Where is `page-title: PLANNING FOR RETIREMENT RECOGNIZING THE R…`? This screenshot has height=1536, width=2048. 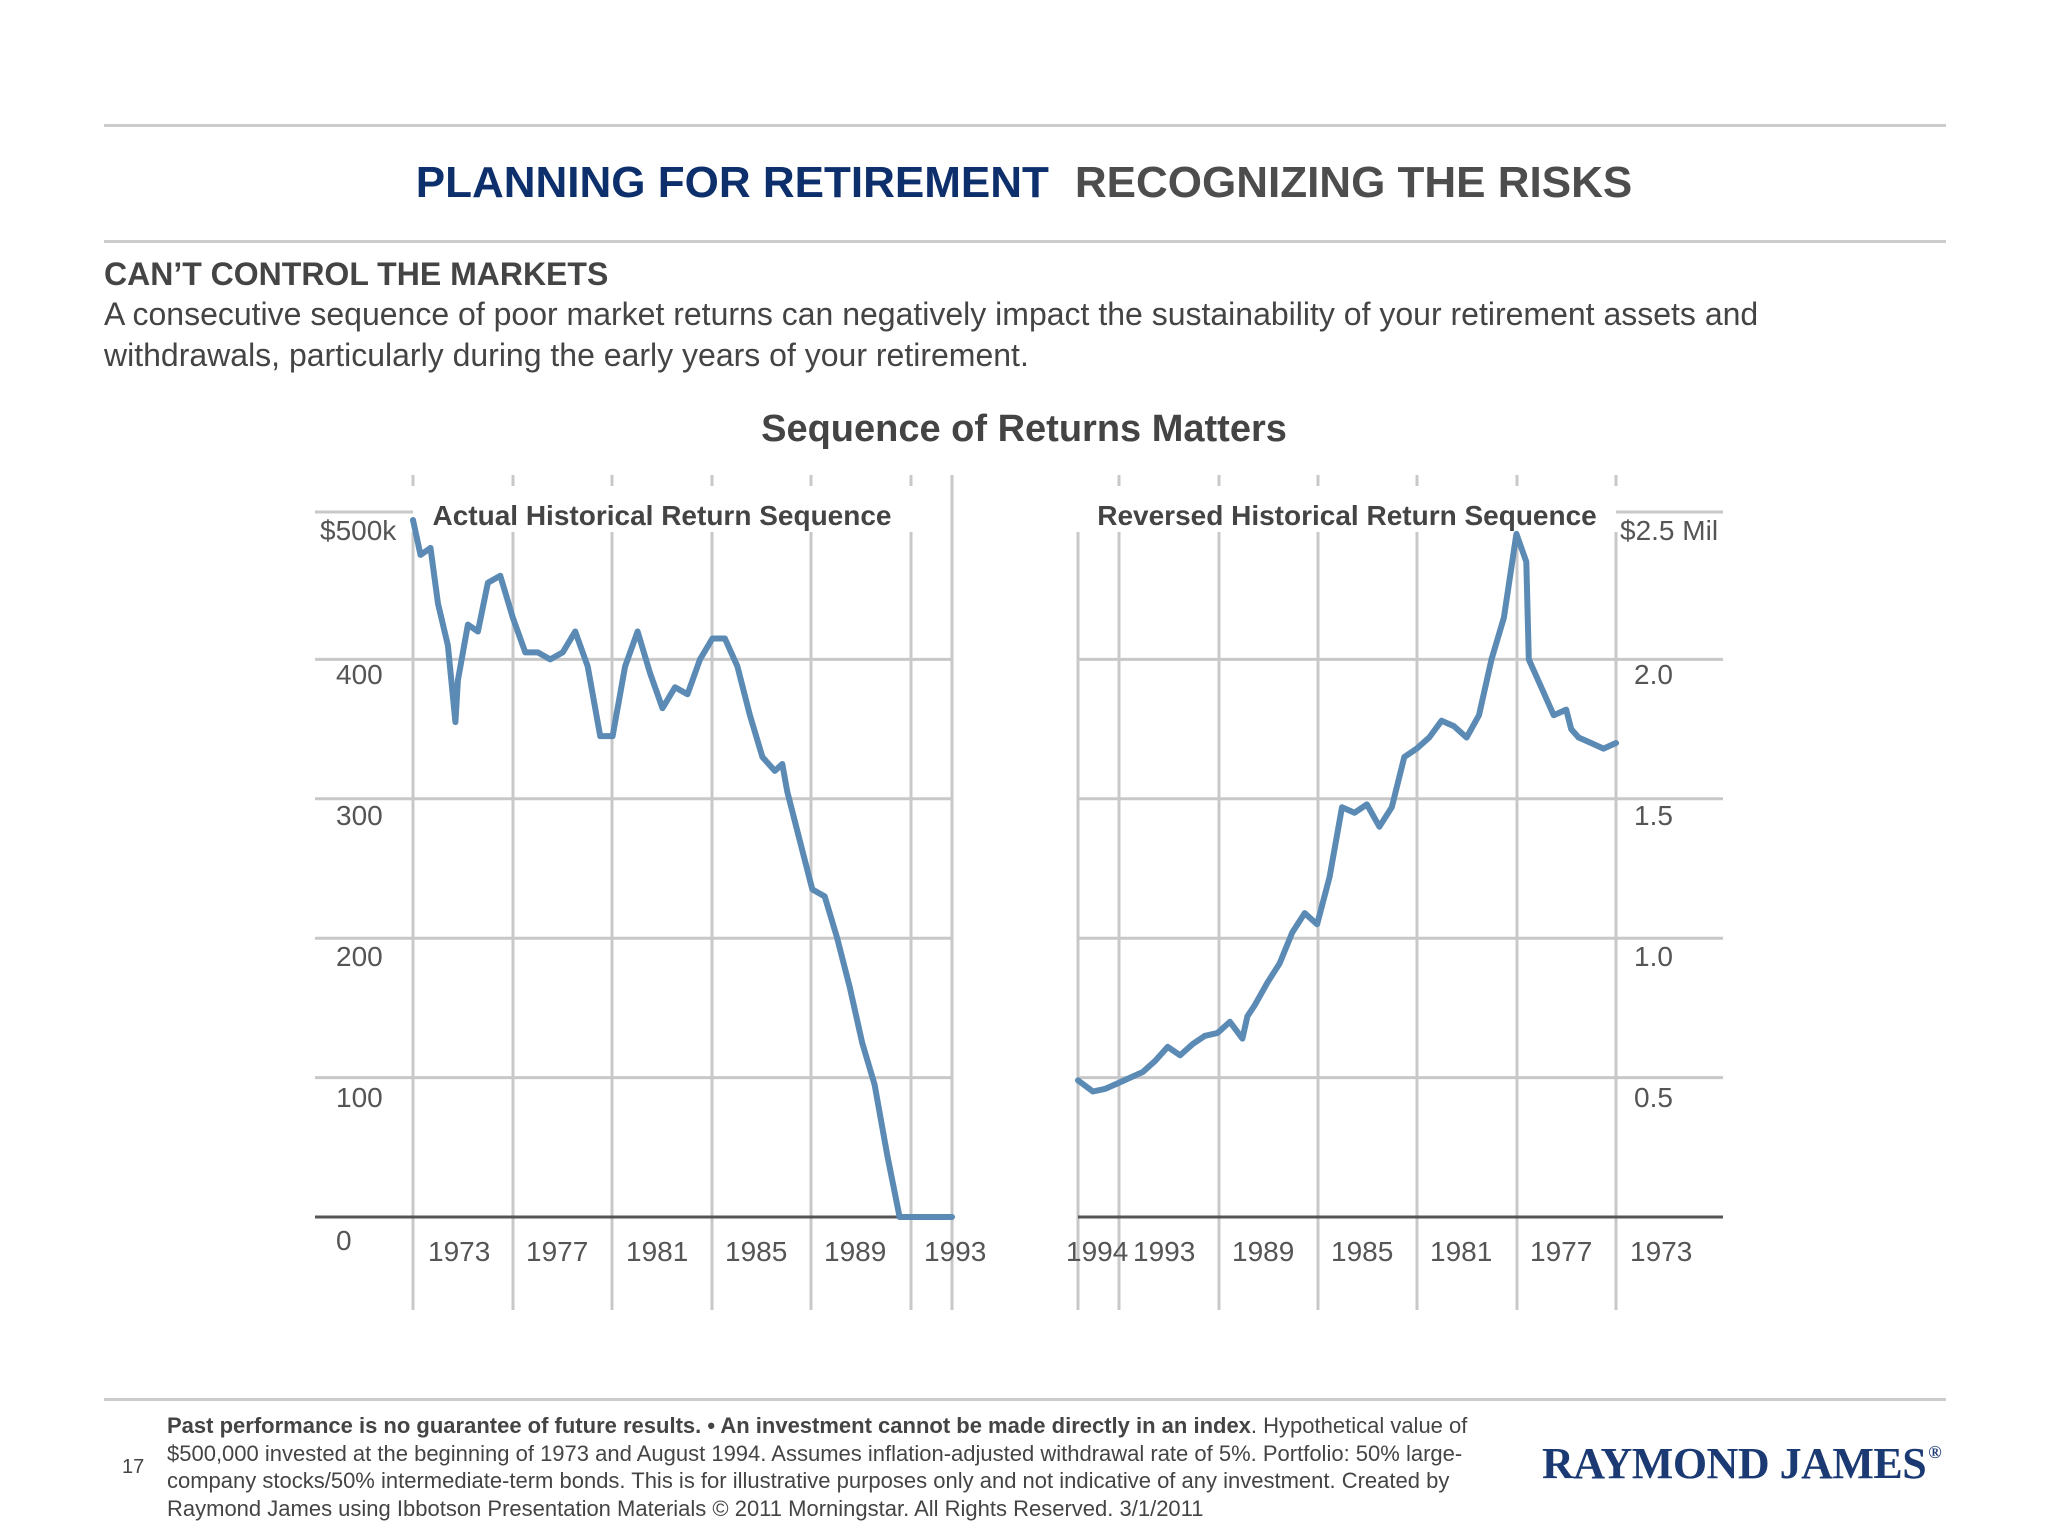 page-title: PLANNING FOR RETIREMENT RECOGNIZING THE R… is located at coordinates (1024, 183).